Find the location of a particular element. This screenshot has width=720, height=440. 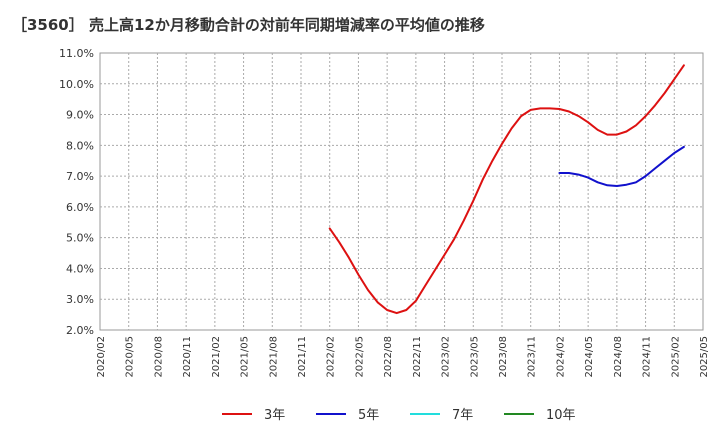

x-tick-label: 2022/11 is located at coordinates (417, 357).